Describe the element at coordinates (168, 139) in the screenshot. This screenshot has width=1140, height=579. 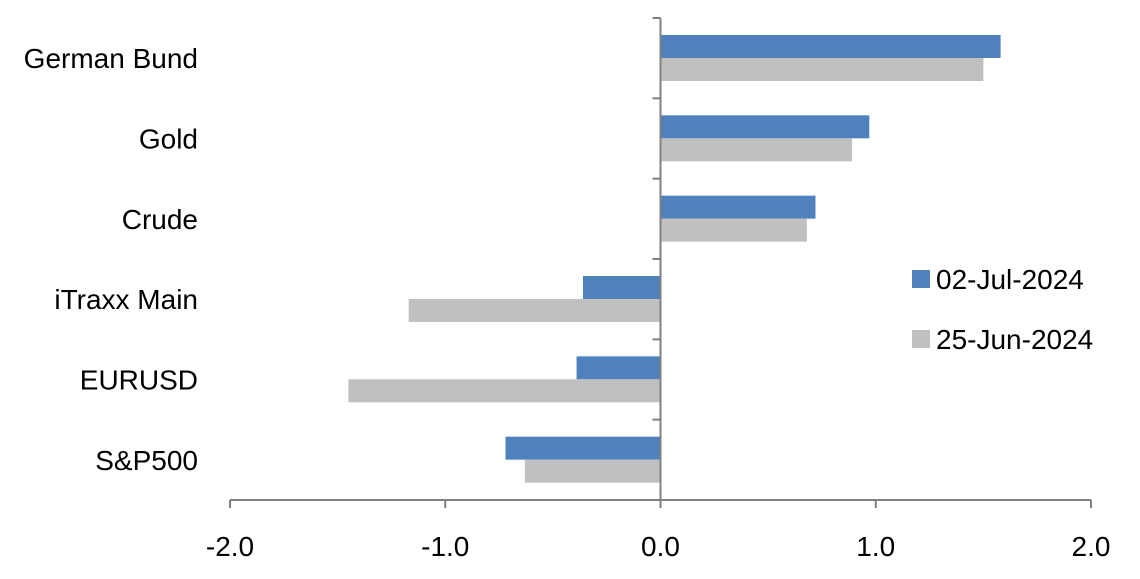
I see `category-label: Gold` at that location.